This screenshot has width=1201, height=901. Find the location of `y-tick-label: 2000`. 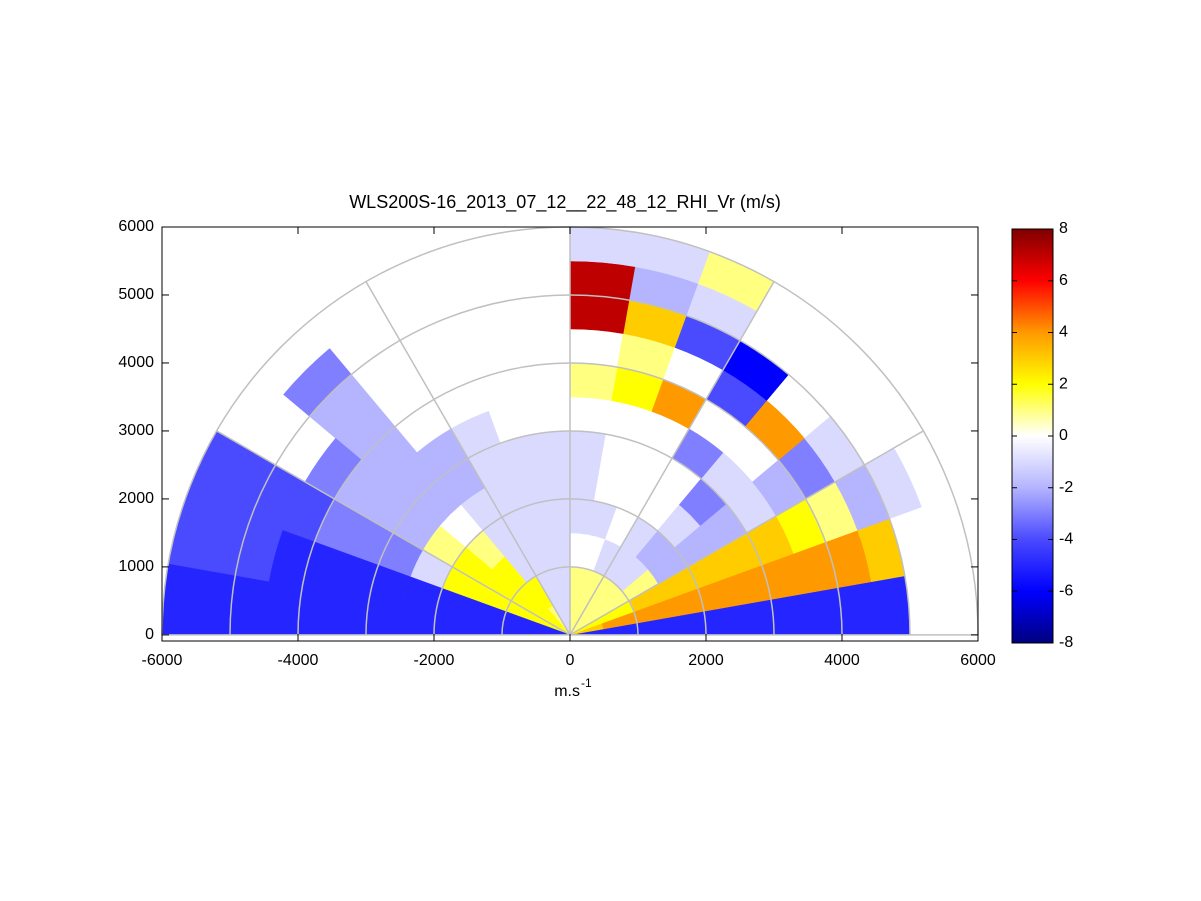

y-tick-label: 2000 is located at coordinates (136, 498).